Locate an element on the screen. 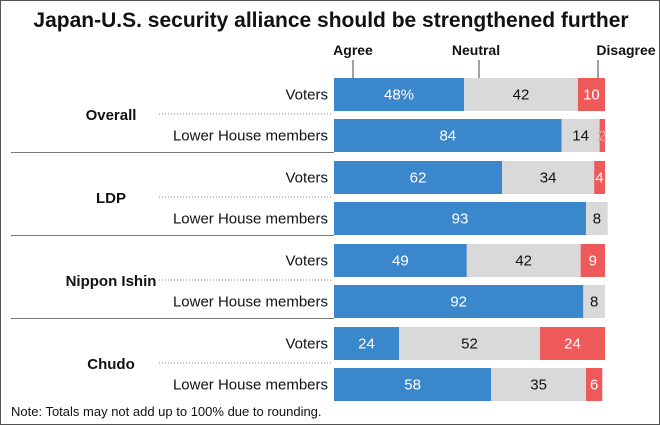 Image resolution: width=660 pixels, height=426 pixels. data-label-agree: 84 is located at coordinates (447, 136).